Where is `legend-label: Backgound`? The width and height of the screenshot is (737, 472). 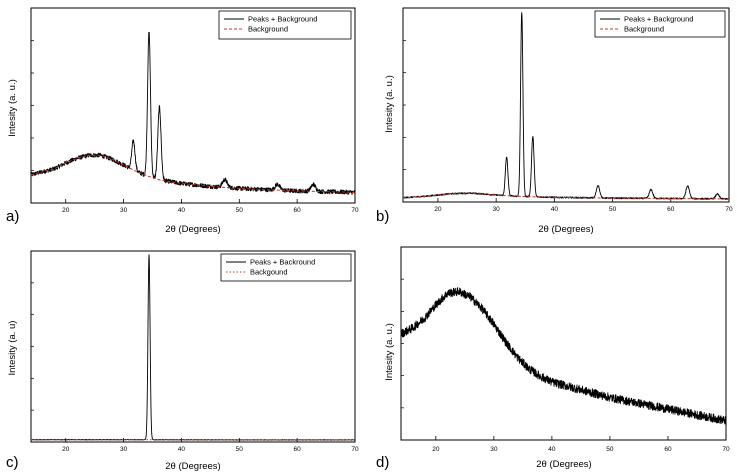
legend-label: Backgound is located at coordinates (269, 272).